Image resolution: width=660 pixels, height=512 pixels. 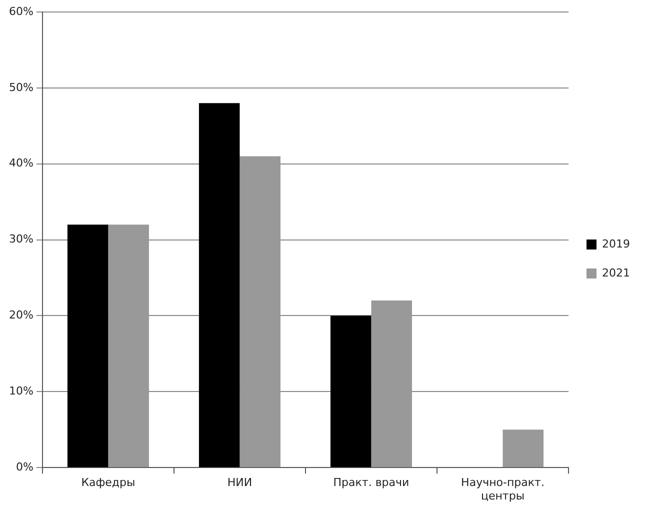 What do you see at coordinates (502, 489) in the screenshot?
I see `x-tick-label: Научно-практ. центры` at bounding box center [502, 489].